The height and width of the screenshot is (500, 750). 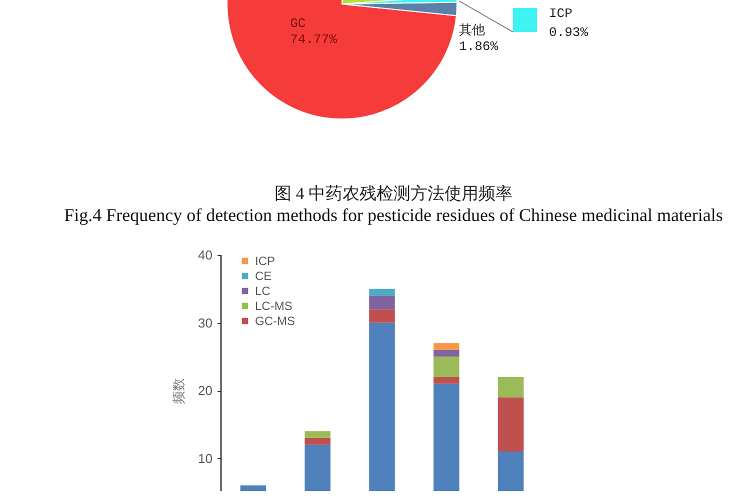 I want to click on y-axis-title: 频数, so click(x=178, y=391).